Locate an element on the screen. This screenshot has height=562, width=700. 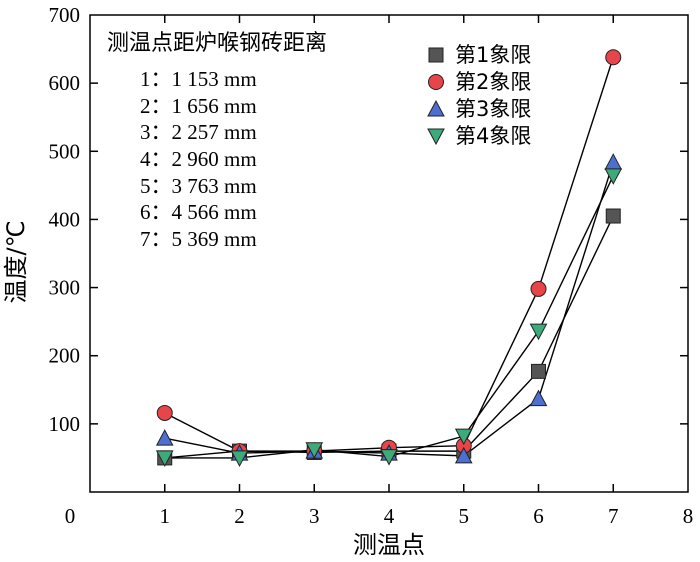
x-tick-label: 6 is located at coordinates (538, 516).